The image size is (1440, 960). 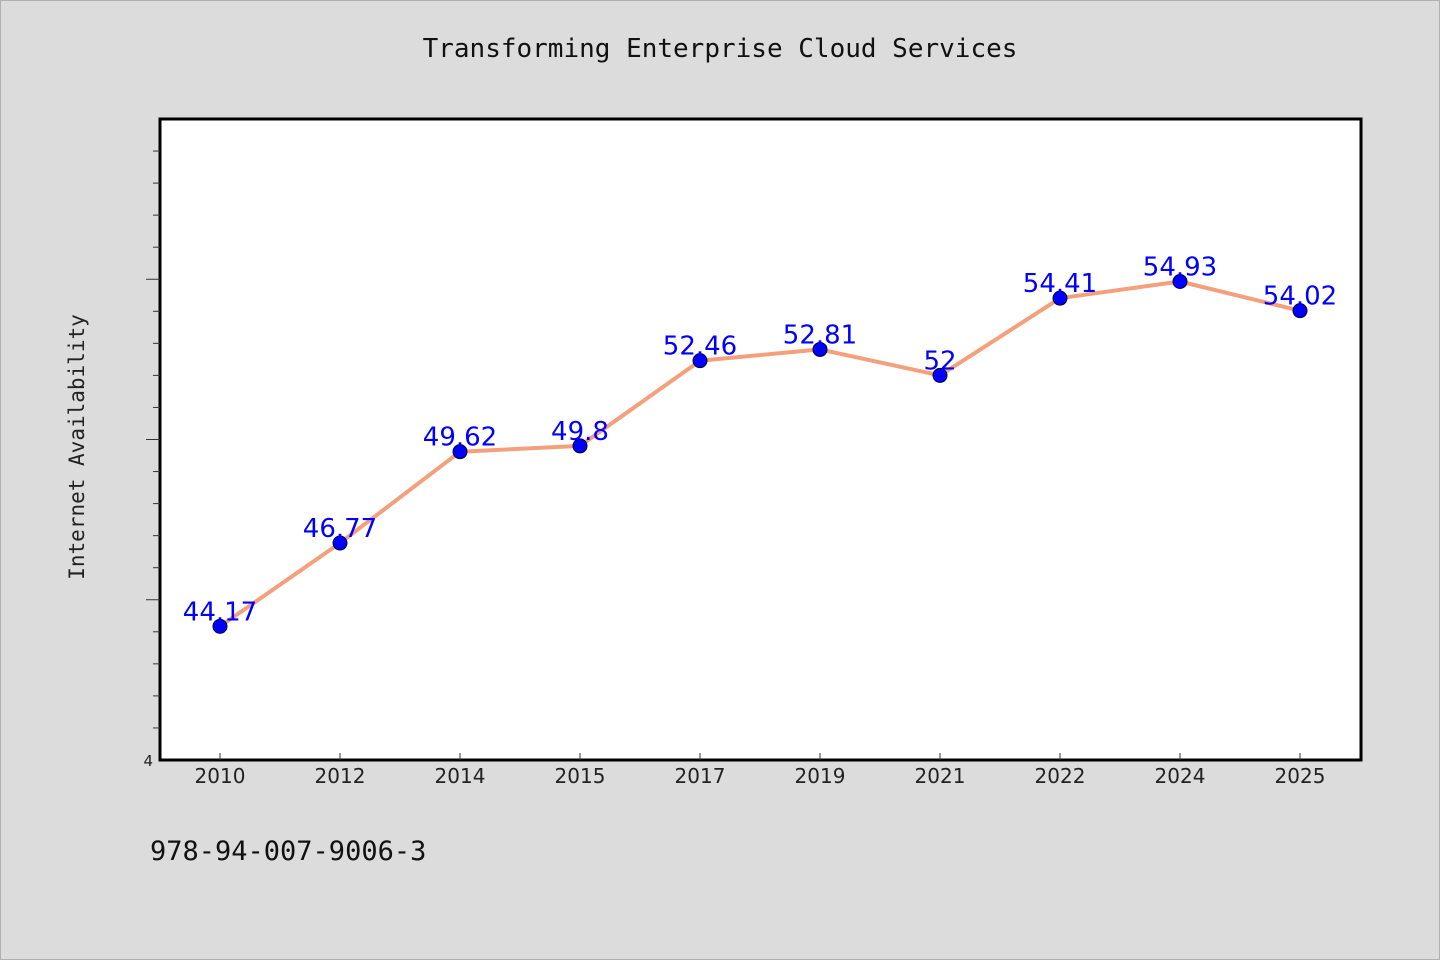 I want to click on x-tick-label: 2024, so click(x=1180, y=776).